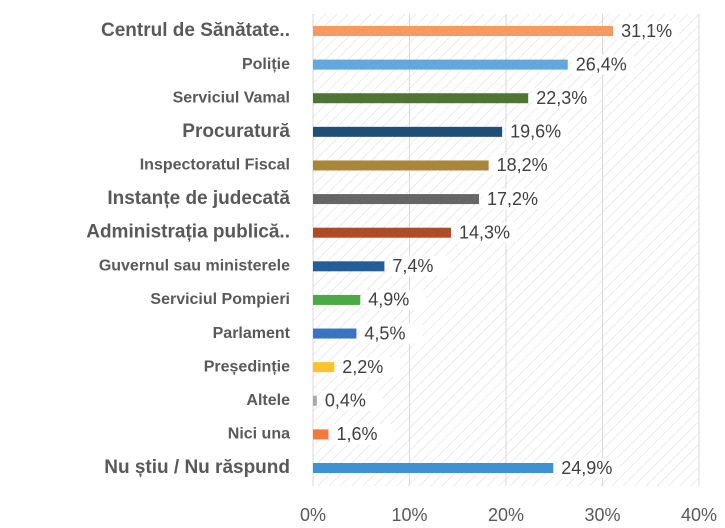  Describe the element at coordinates (259, 434) in the screenshot. I see `category-label: Nici una` at that location.